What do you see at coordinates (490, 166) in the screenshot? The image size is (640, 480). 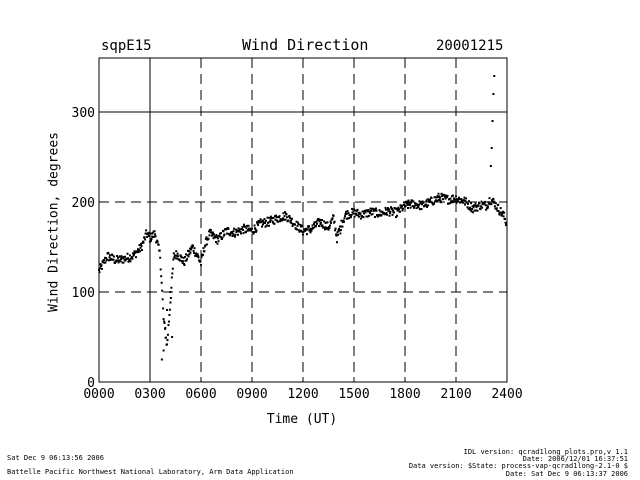 I see `outlier-point` at bounding box center [490, 166].